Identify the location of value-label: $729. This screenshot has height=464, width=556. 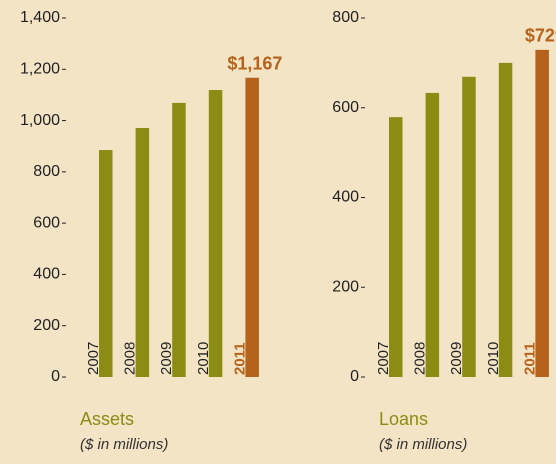
(540, 36).